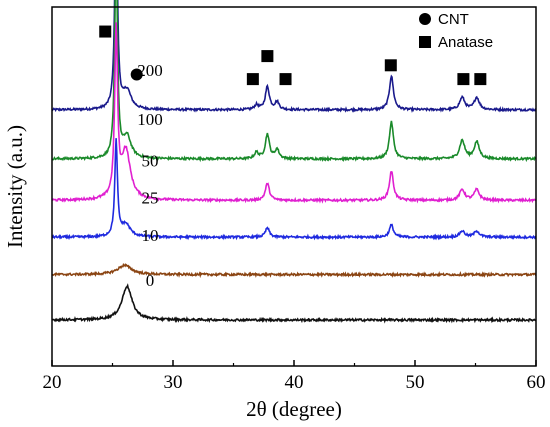  I want to click on x-tick-label: 40, so click(294, 382).